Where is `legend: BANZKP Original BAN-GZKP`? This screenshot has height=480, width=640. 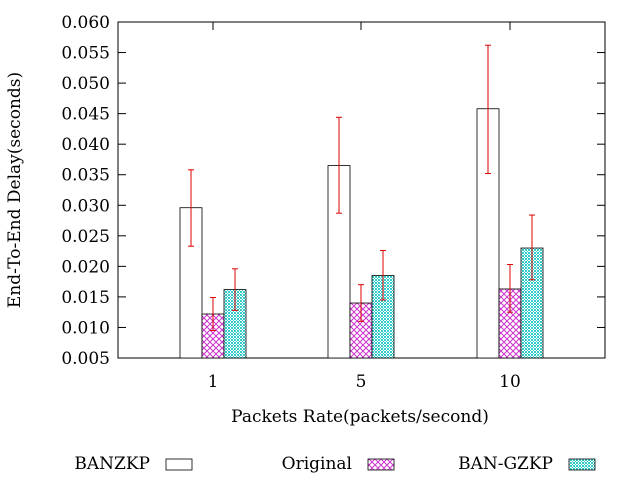
legend: BANZKP Original BAN-GZKP is located at coordinates (335, 464).